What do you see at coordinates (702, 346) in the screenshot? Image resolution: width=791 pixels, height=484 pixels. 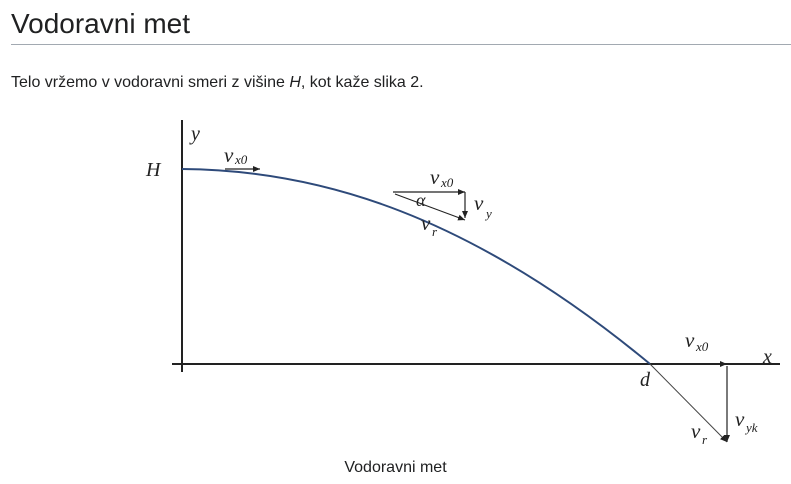 I see `impact-horizontal-velocity-subscript: x0` at bounding box center [702, 346].